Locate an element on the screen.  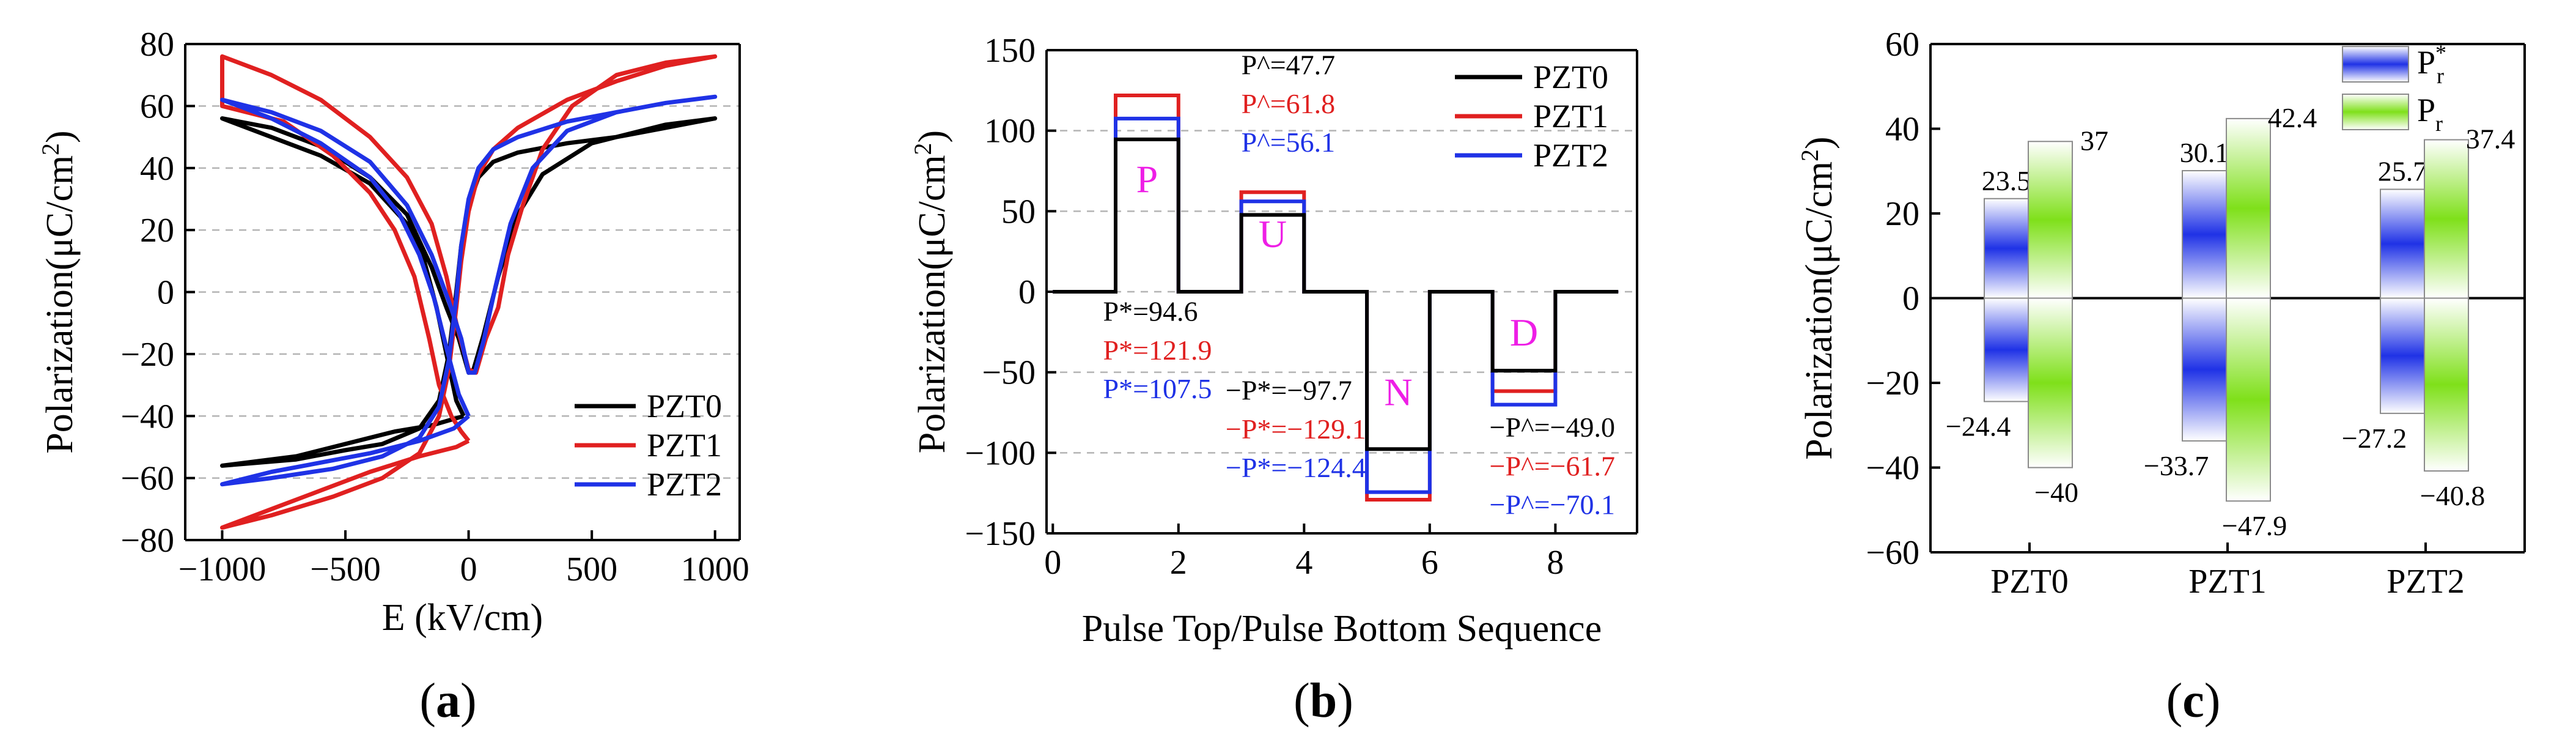
b-legend-label: PZT2 is located at coordinates (1570, 156).